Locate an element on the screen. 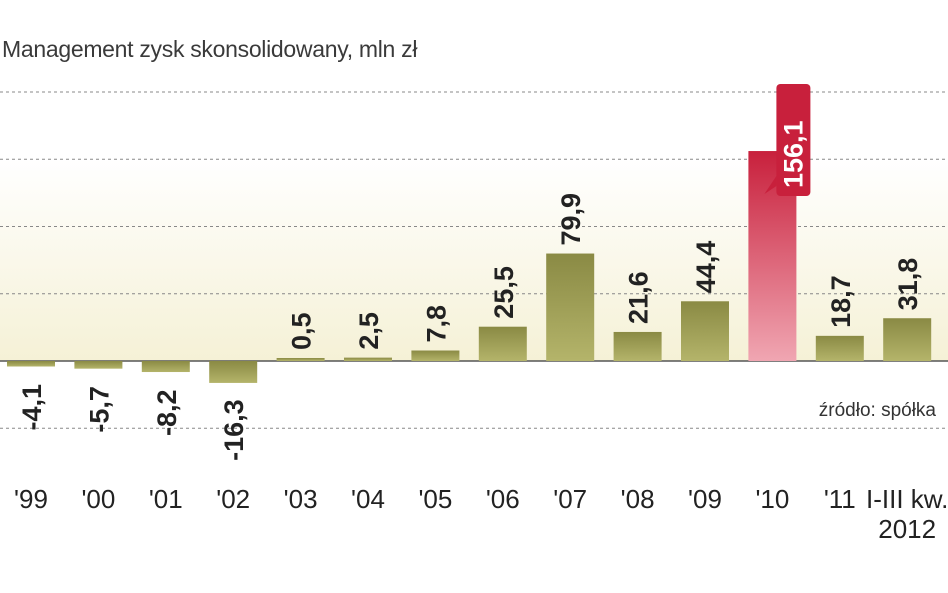  data-label: 18,7 is located at coordinates (841, 301).